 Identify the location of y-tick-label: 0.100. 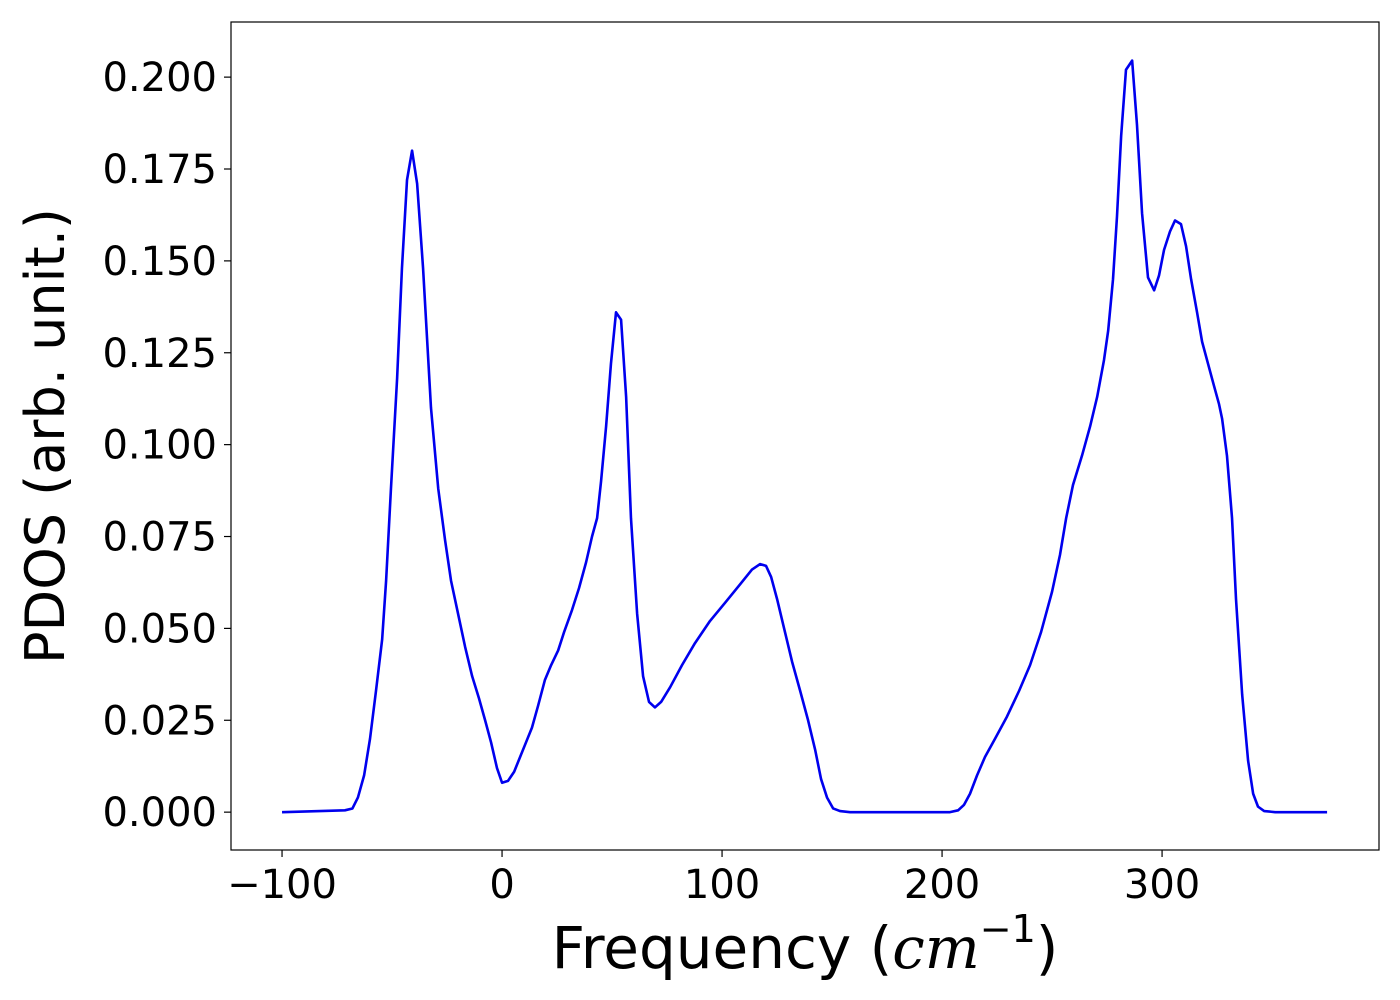
(159, 446).